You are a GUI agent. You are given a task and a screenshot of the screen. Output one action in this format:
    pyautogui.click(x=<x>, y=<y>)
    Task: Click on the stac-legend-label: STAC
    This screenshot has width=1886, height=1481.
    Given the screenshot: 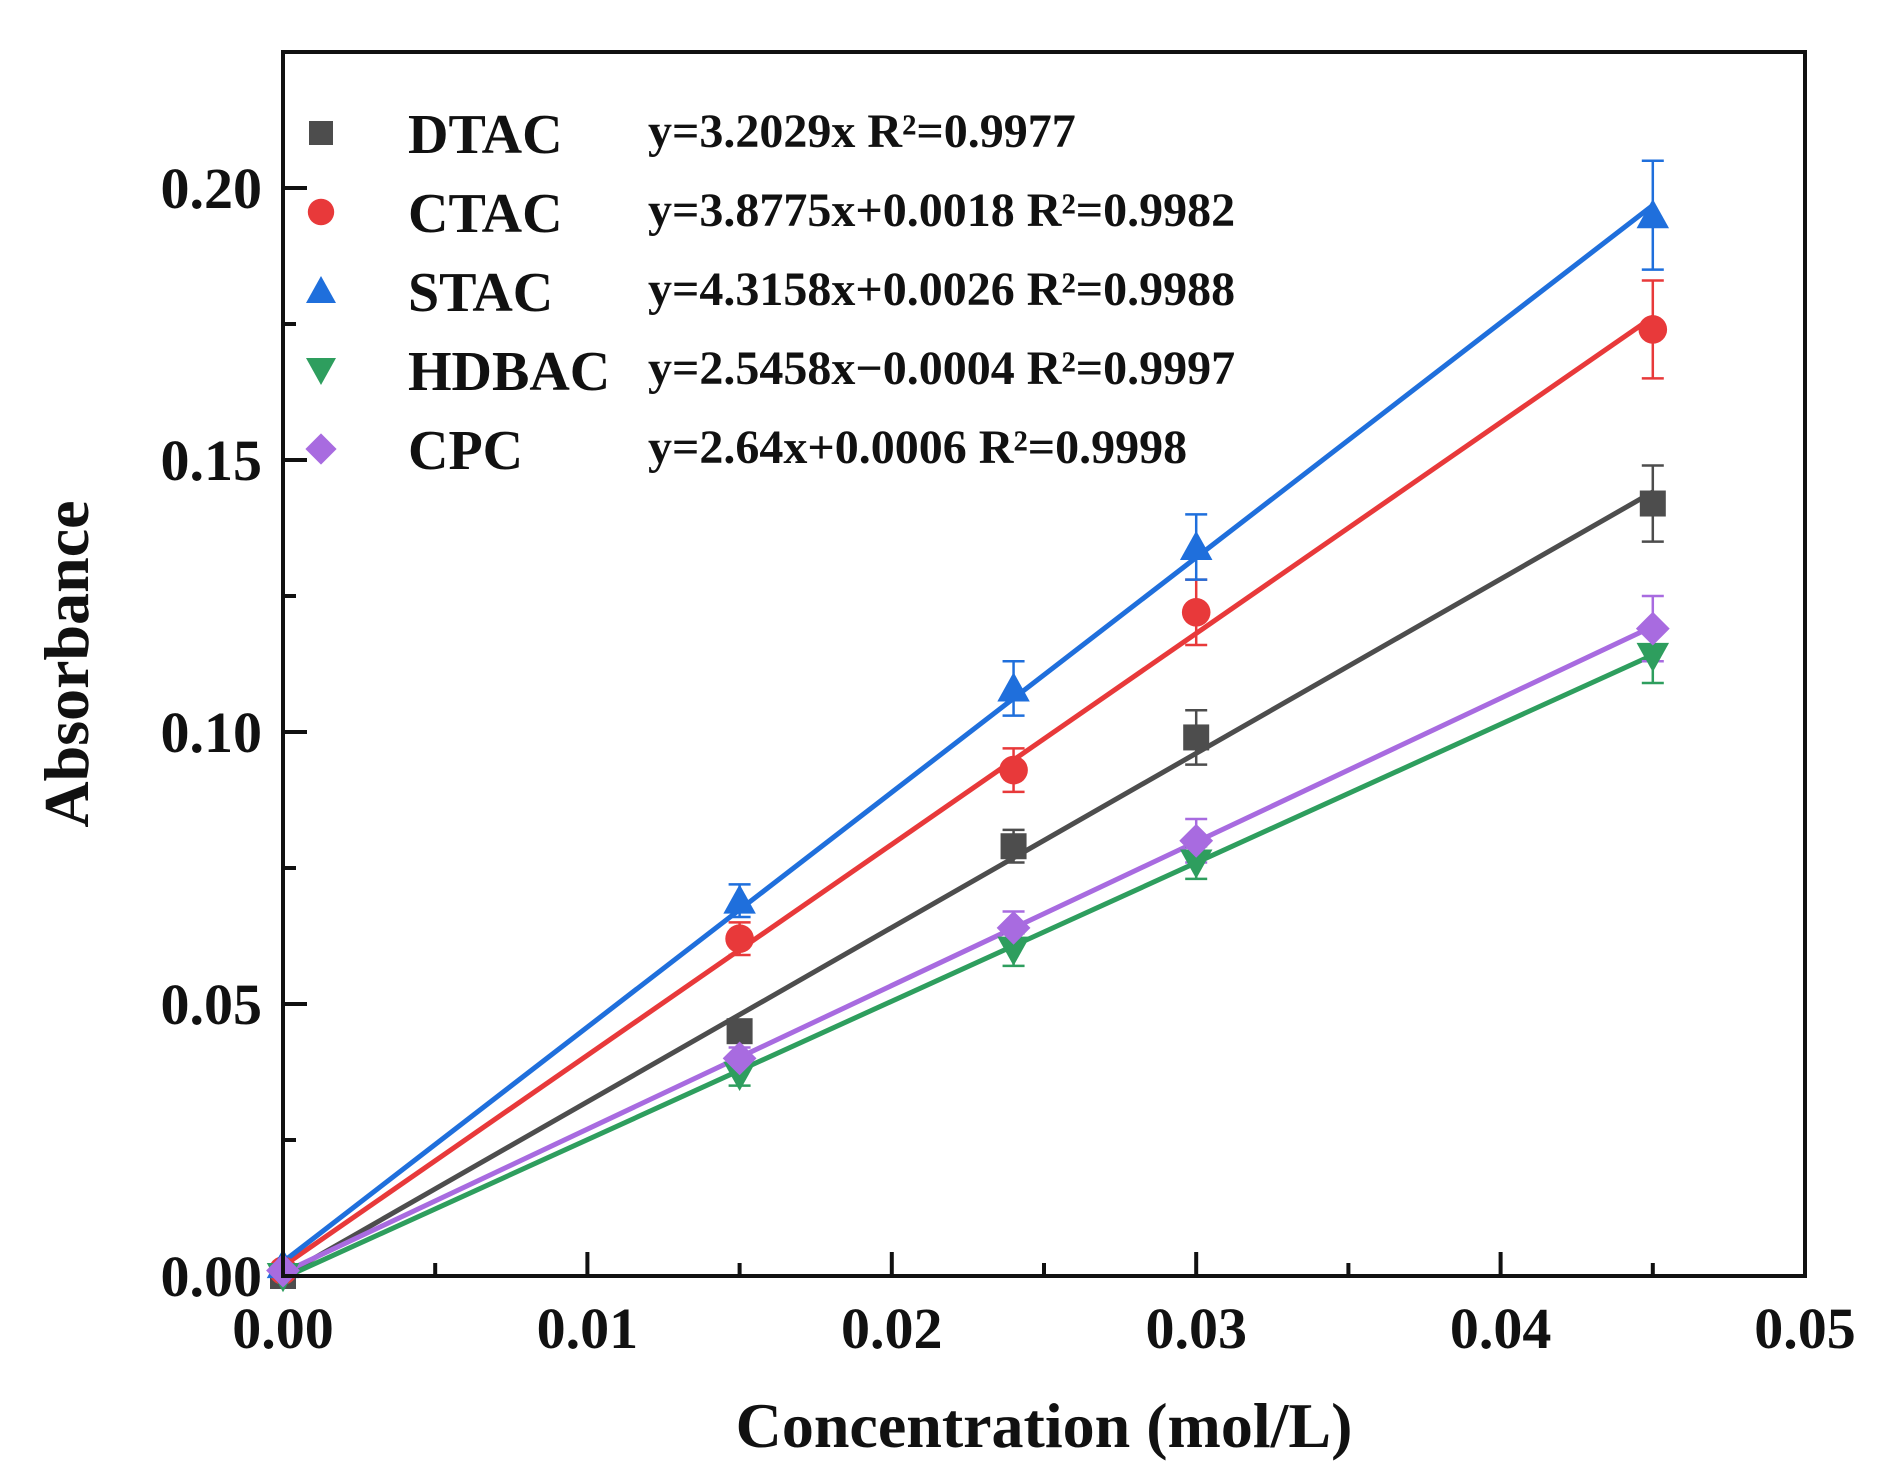 What is the action you would take?
    pyautogui.click(x=480, y=293)
    